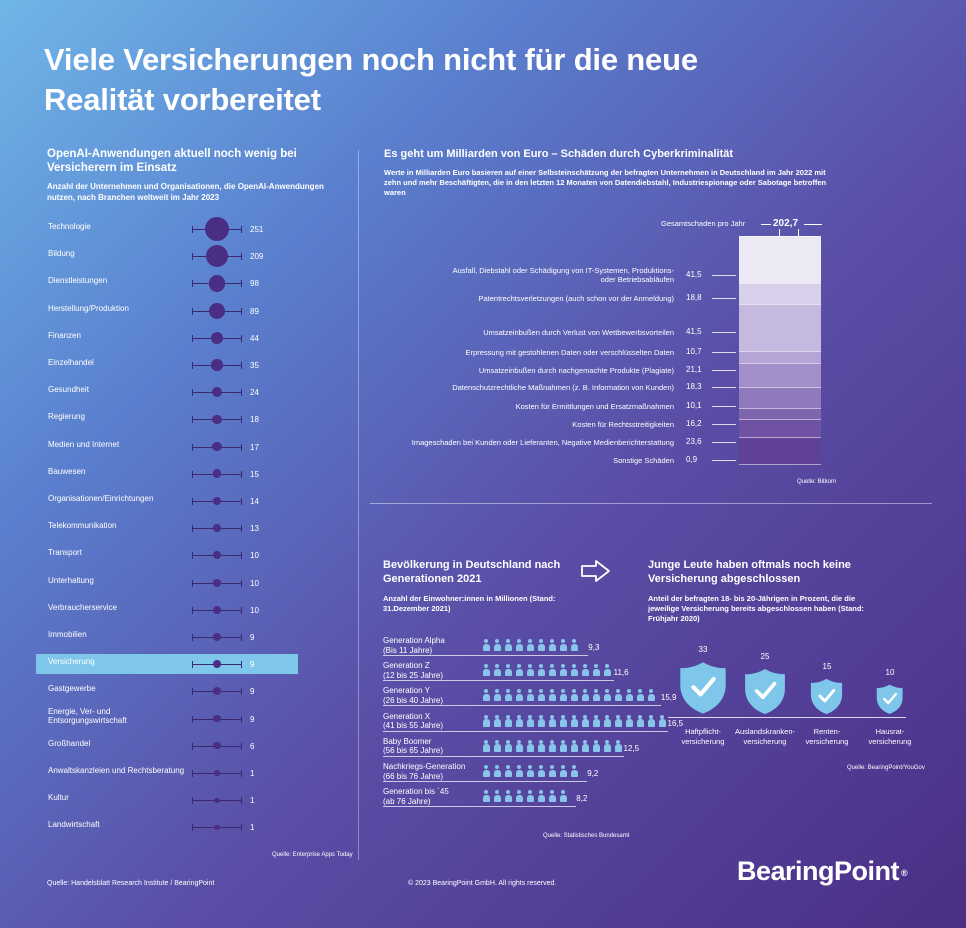  Describe the element at coordinates (594, 647) in the screenshot. I see `generation-value: 9,3` at that location.